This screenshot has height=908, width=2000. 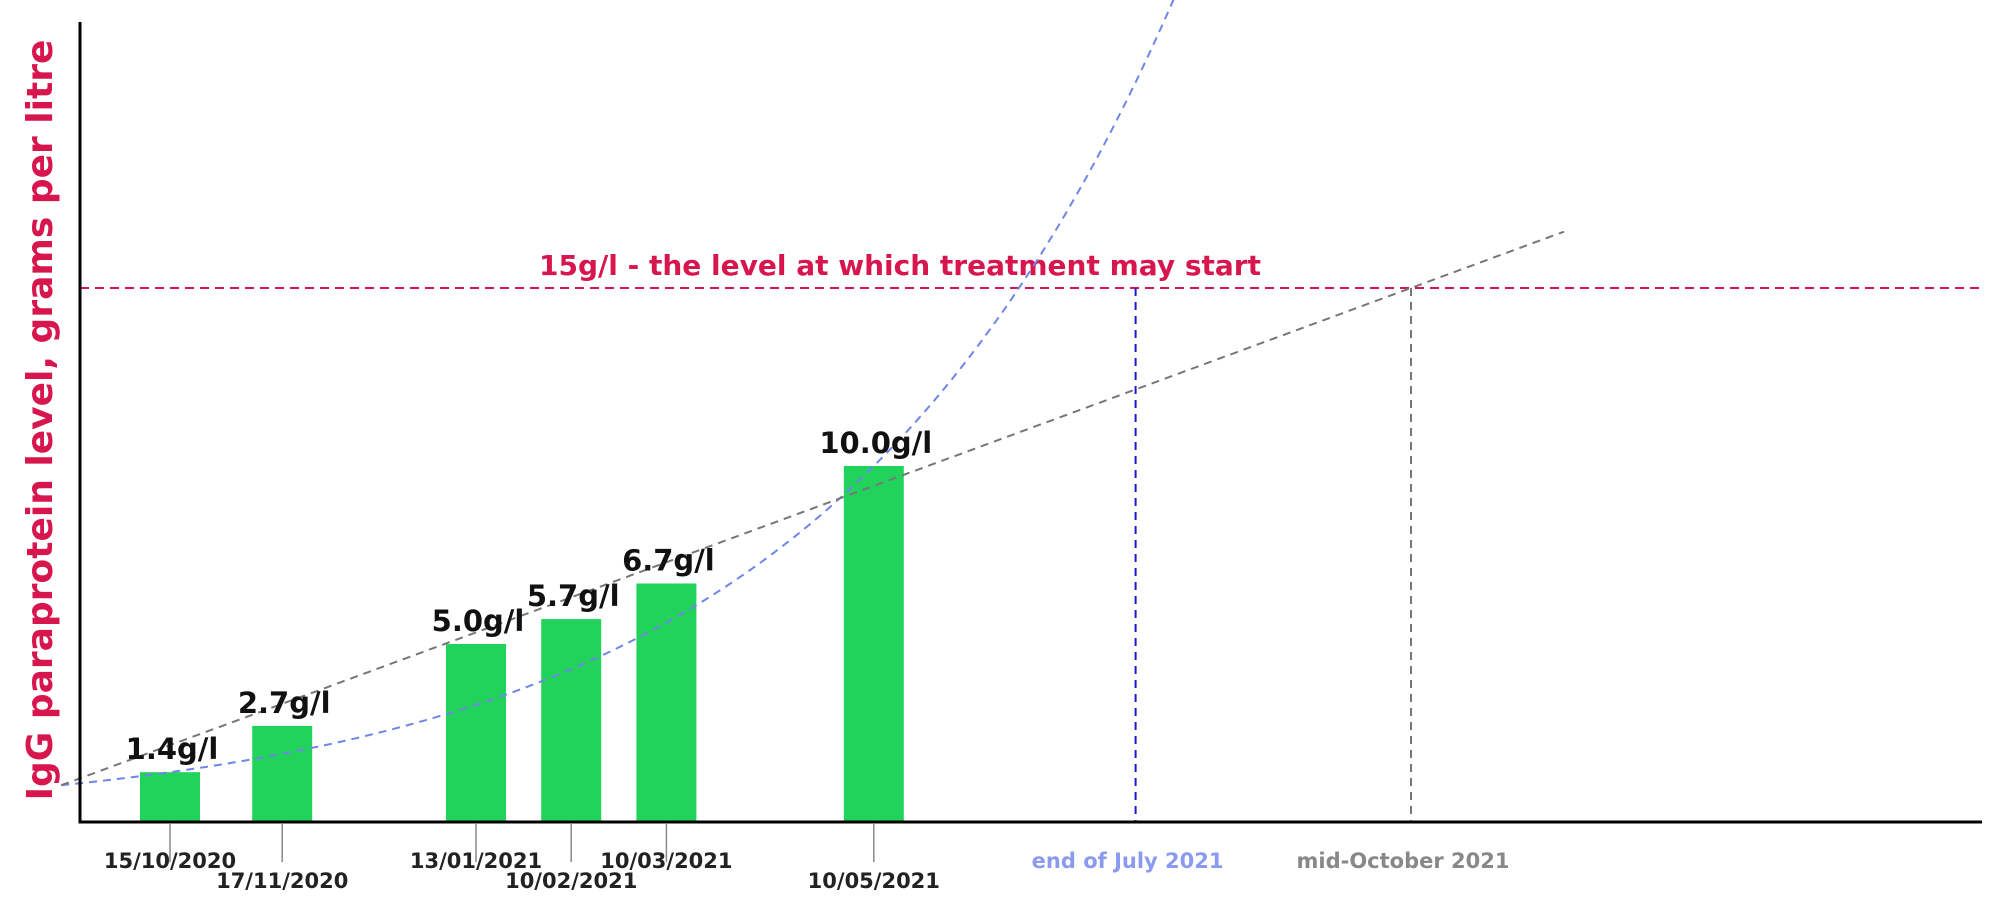 I want to click on y-axis-label: IgG paraprotein level, grams per litre, so click(x=40, y=420).